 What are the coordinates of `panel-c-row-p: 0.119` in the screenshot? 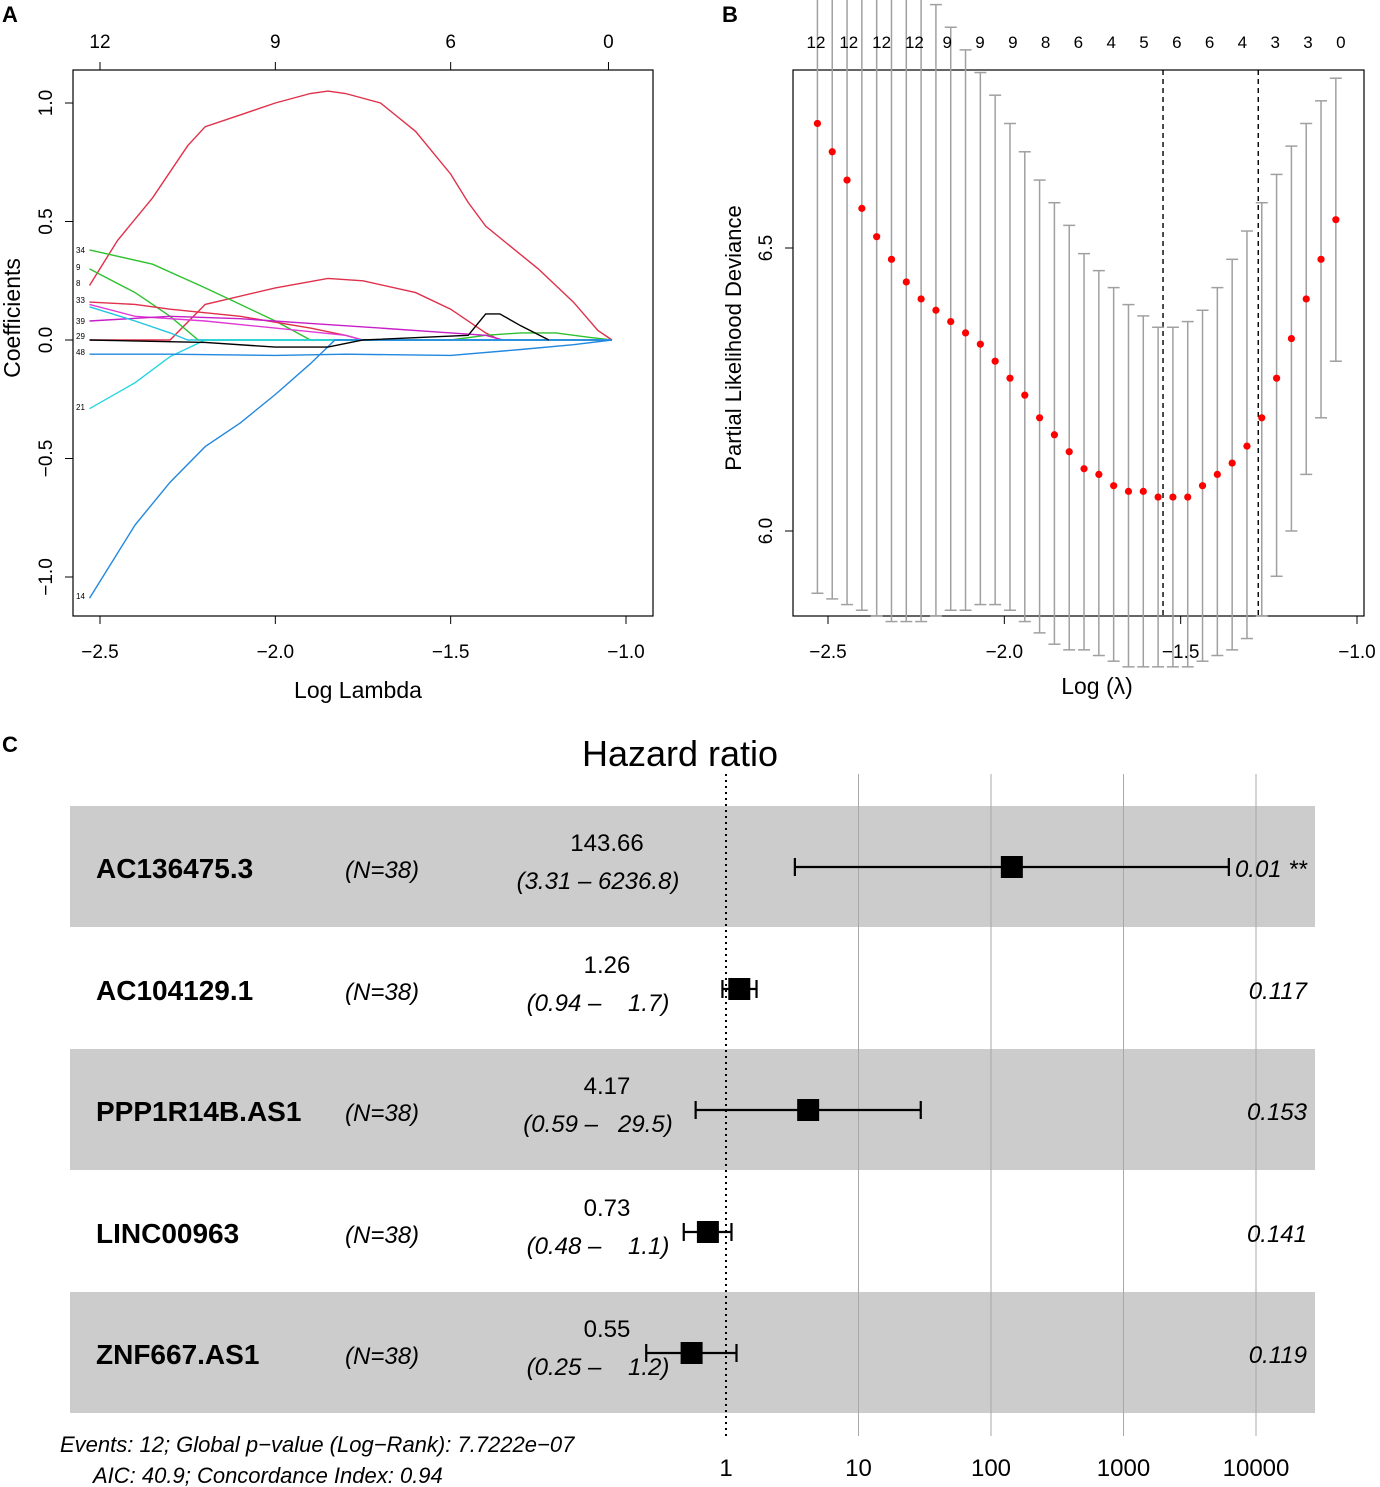 It's located at (1278, 1355).